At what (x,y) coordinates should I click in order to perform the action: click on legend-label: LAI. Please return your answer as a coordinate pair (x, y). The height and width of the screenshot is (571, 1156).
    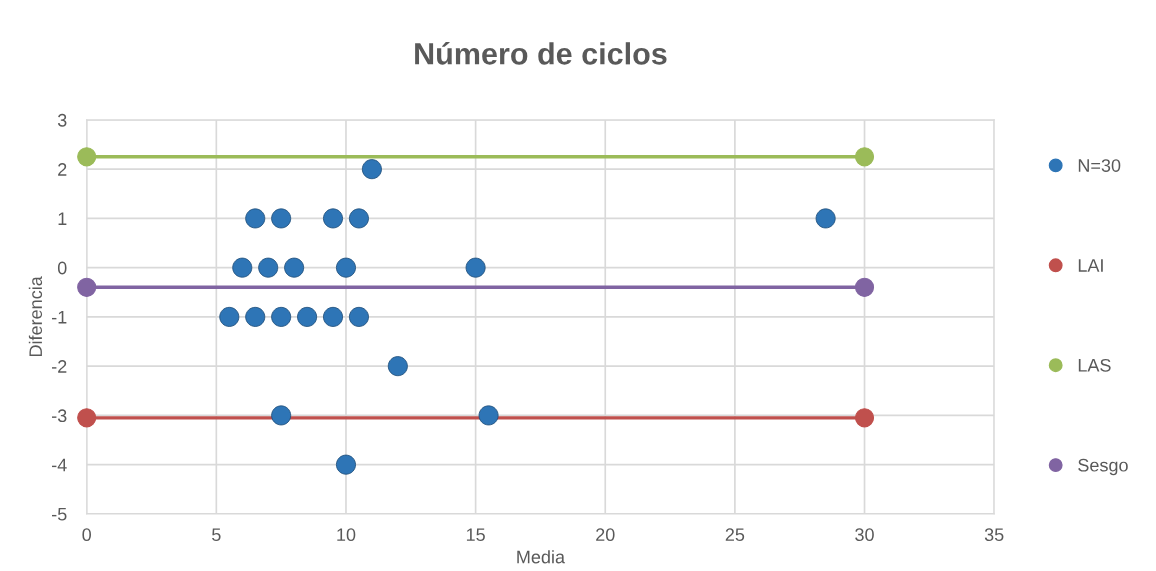
    Looking at the image, I should click on (1090, 265).